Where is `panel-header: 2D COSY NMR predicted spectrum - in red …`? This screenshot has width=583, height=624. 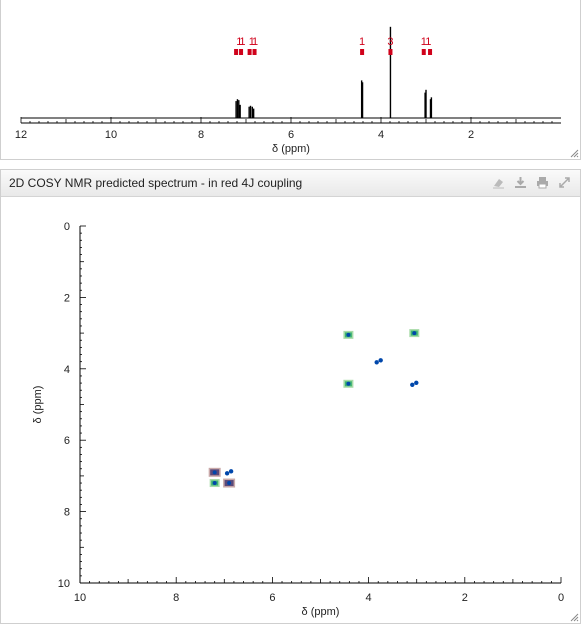 panel-header: 2D COSY NMR predicted spectrum - in red … is located at coordinates (290, 183).